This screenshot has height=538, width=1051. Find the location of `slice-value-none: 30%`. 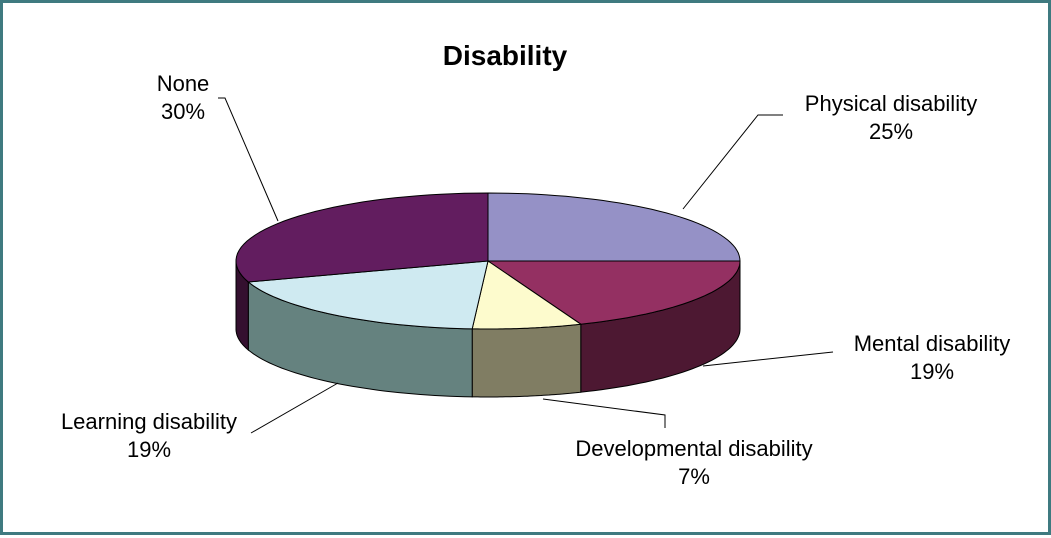

slice-value-none: 30% is located at coordinates (183, 111).